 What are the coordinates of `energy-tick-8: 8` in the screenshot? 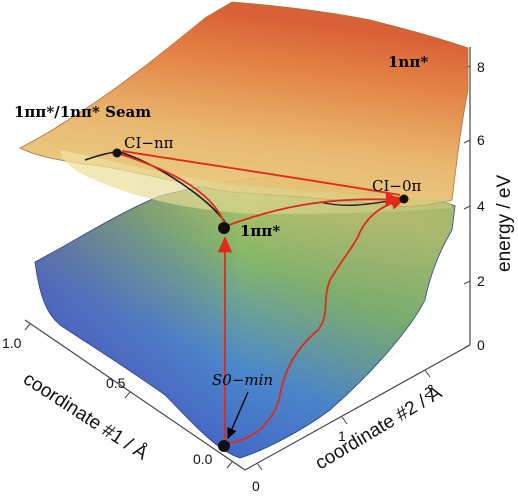 It's located at (481, 67).